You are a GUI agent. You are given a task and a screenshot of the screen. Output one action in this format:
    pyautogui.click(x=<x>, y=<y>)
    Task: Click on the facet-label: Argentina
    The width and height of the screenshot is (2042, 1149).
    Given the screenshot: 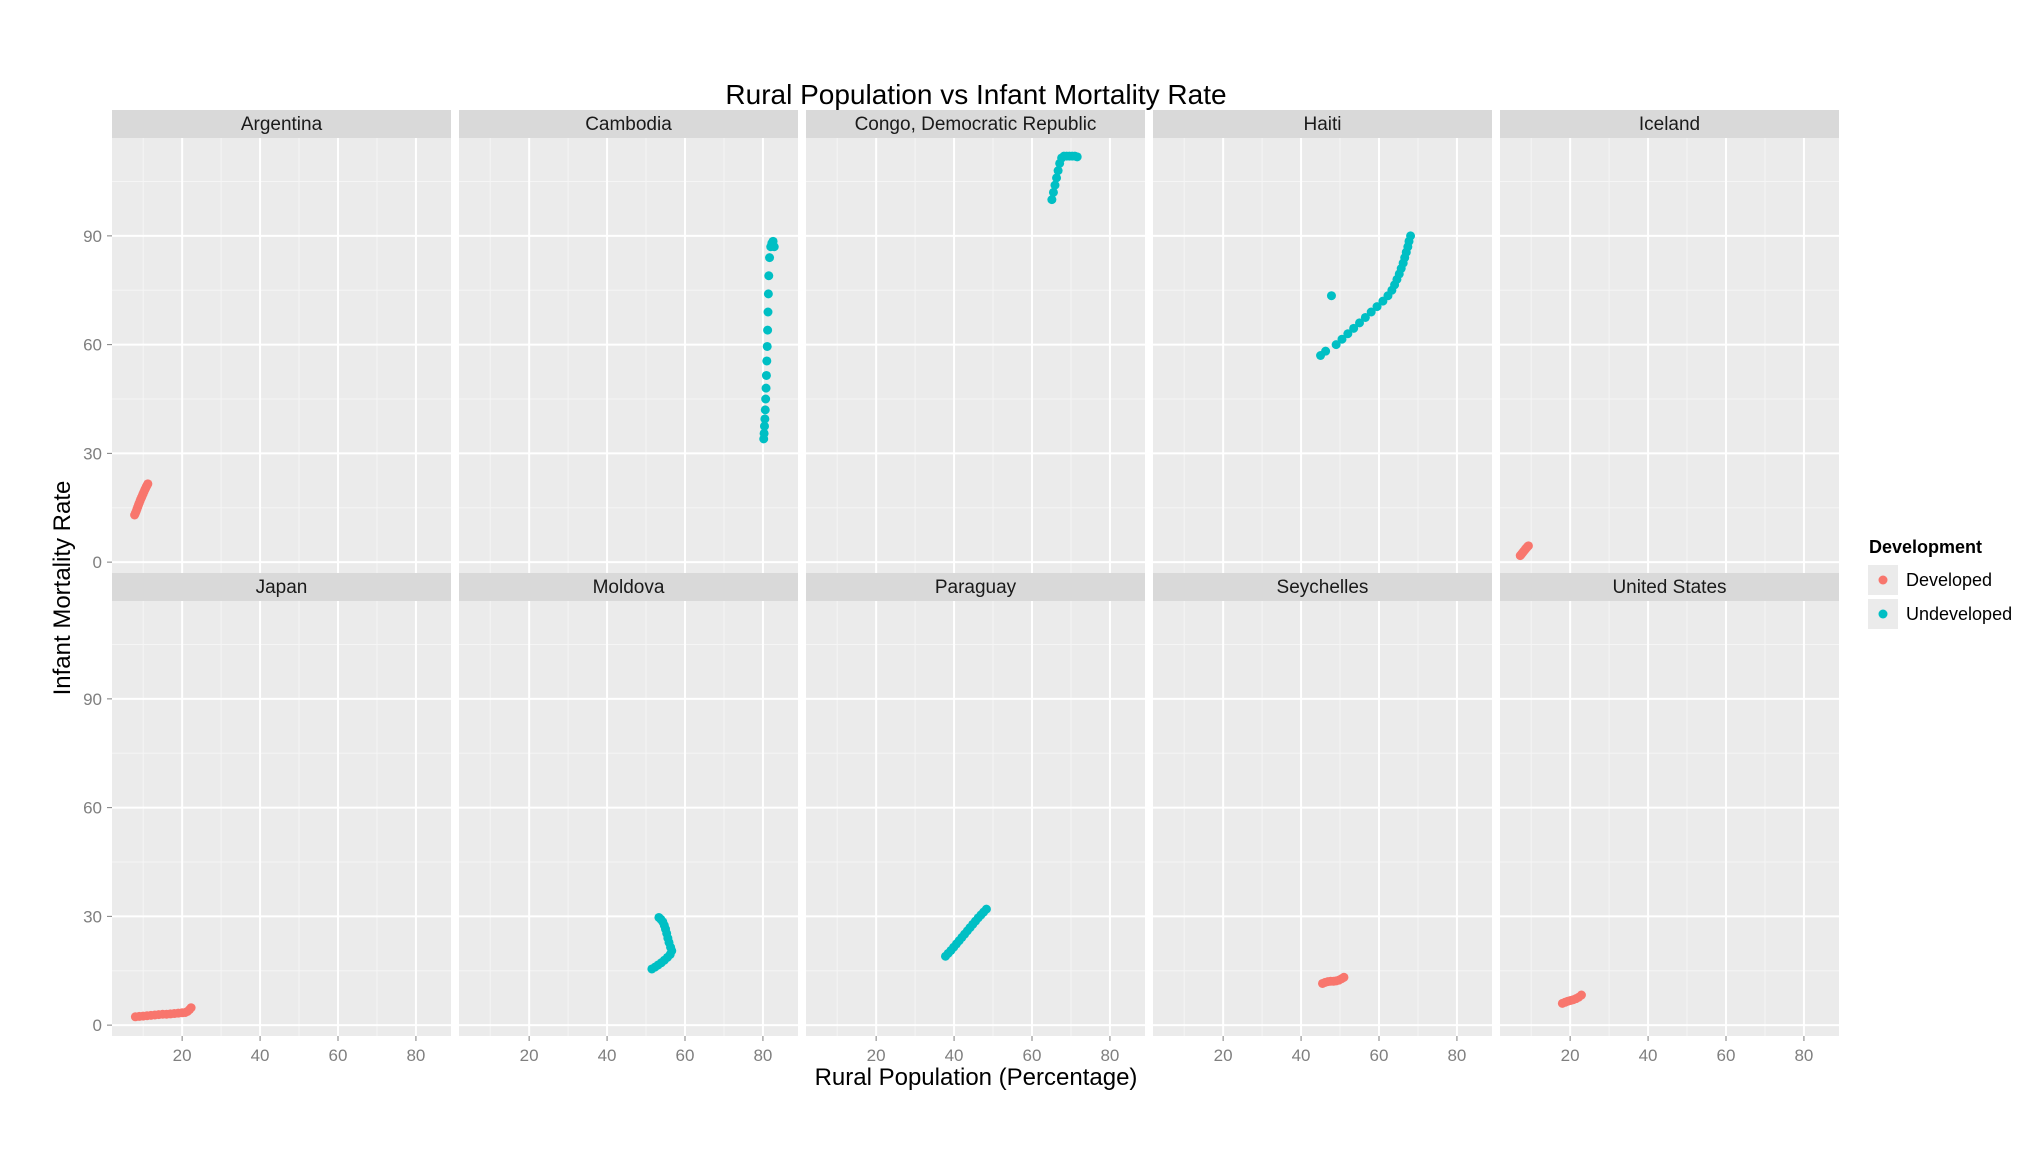 What is the action you would take?
    pyautogui.click(x=282, y=124)
    